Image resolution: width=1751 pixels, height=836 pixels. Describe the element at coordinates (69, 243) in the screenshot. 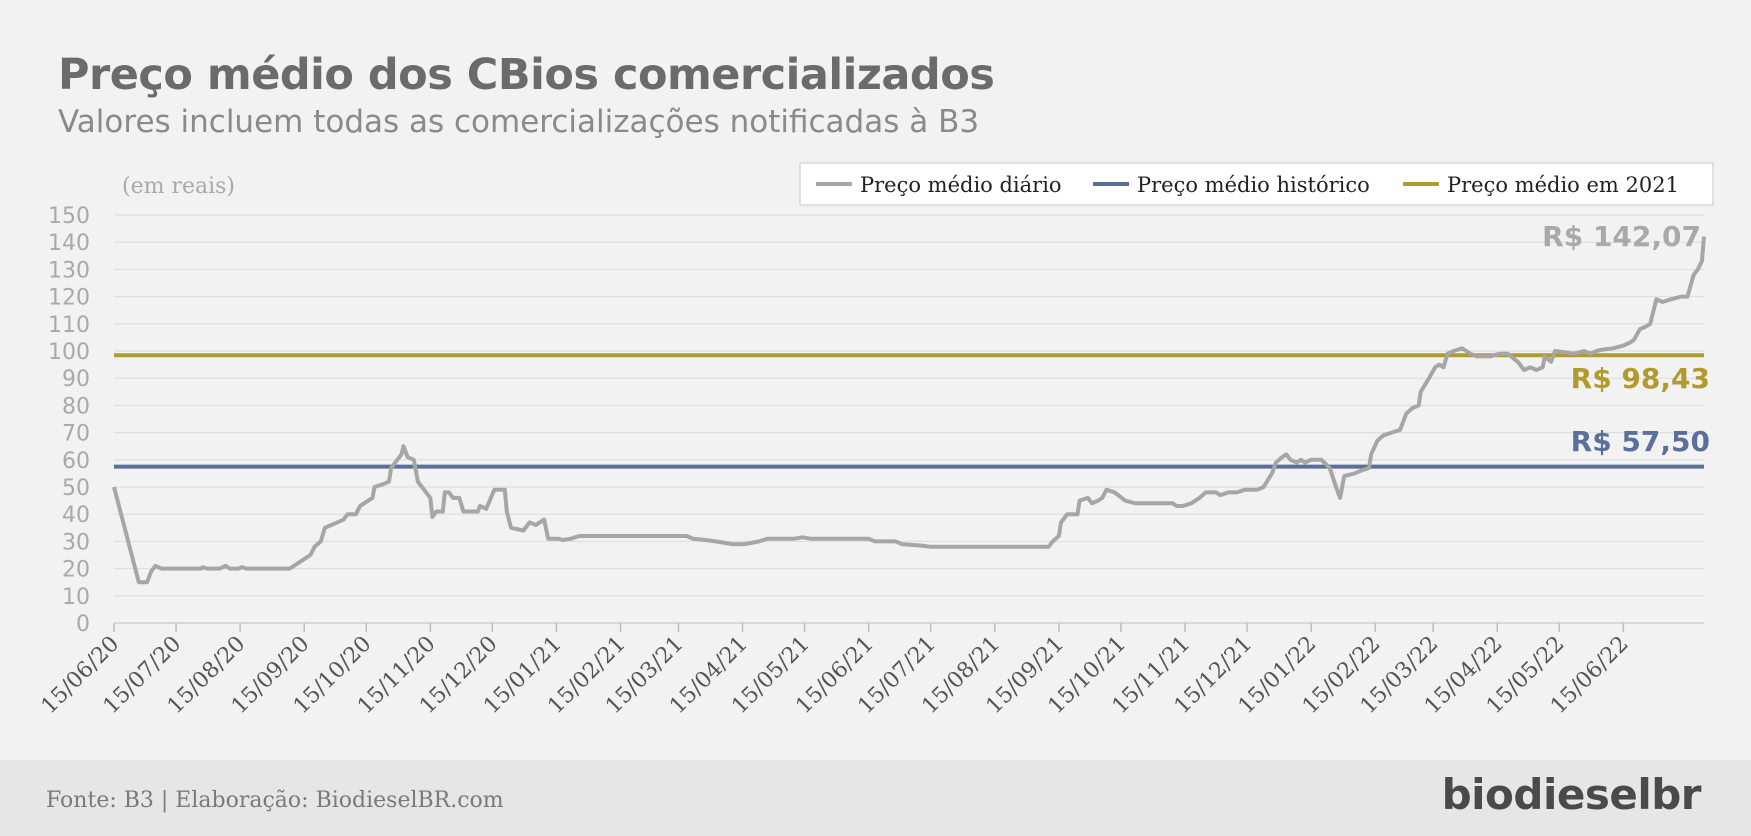

I see `y-tick-label: 140` at that location.